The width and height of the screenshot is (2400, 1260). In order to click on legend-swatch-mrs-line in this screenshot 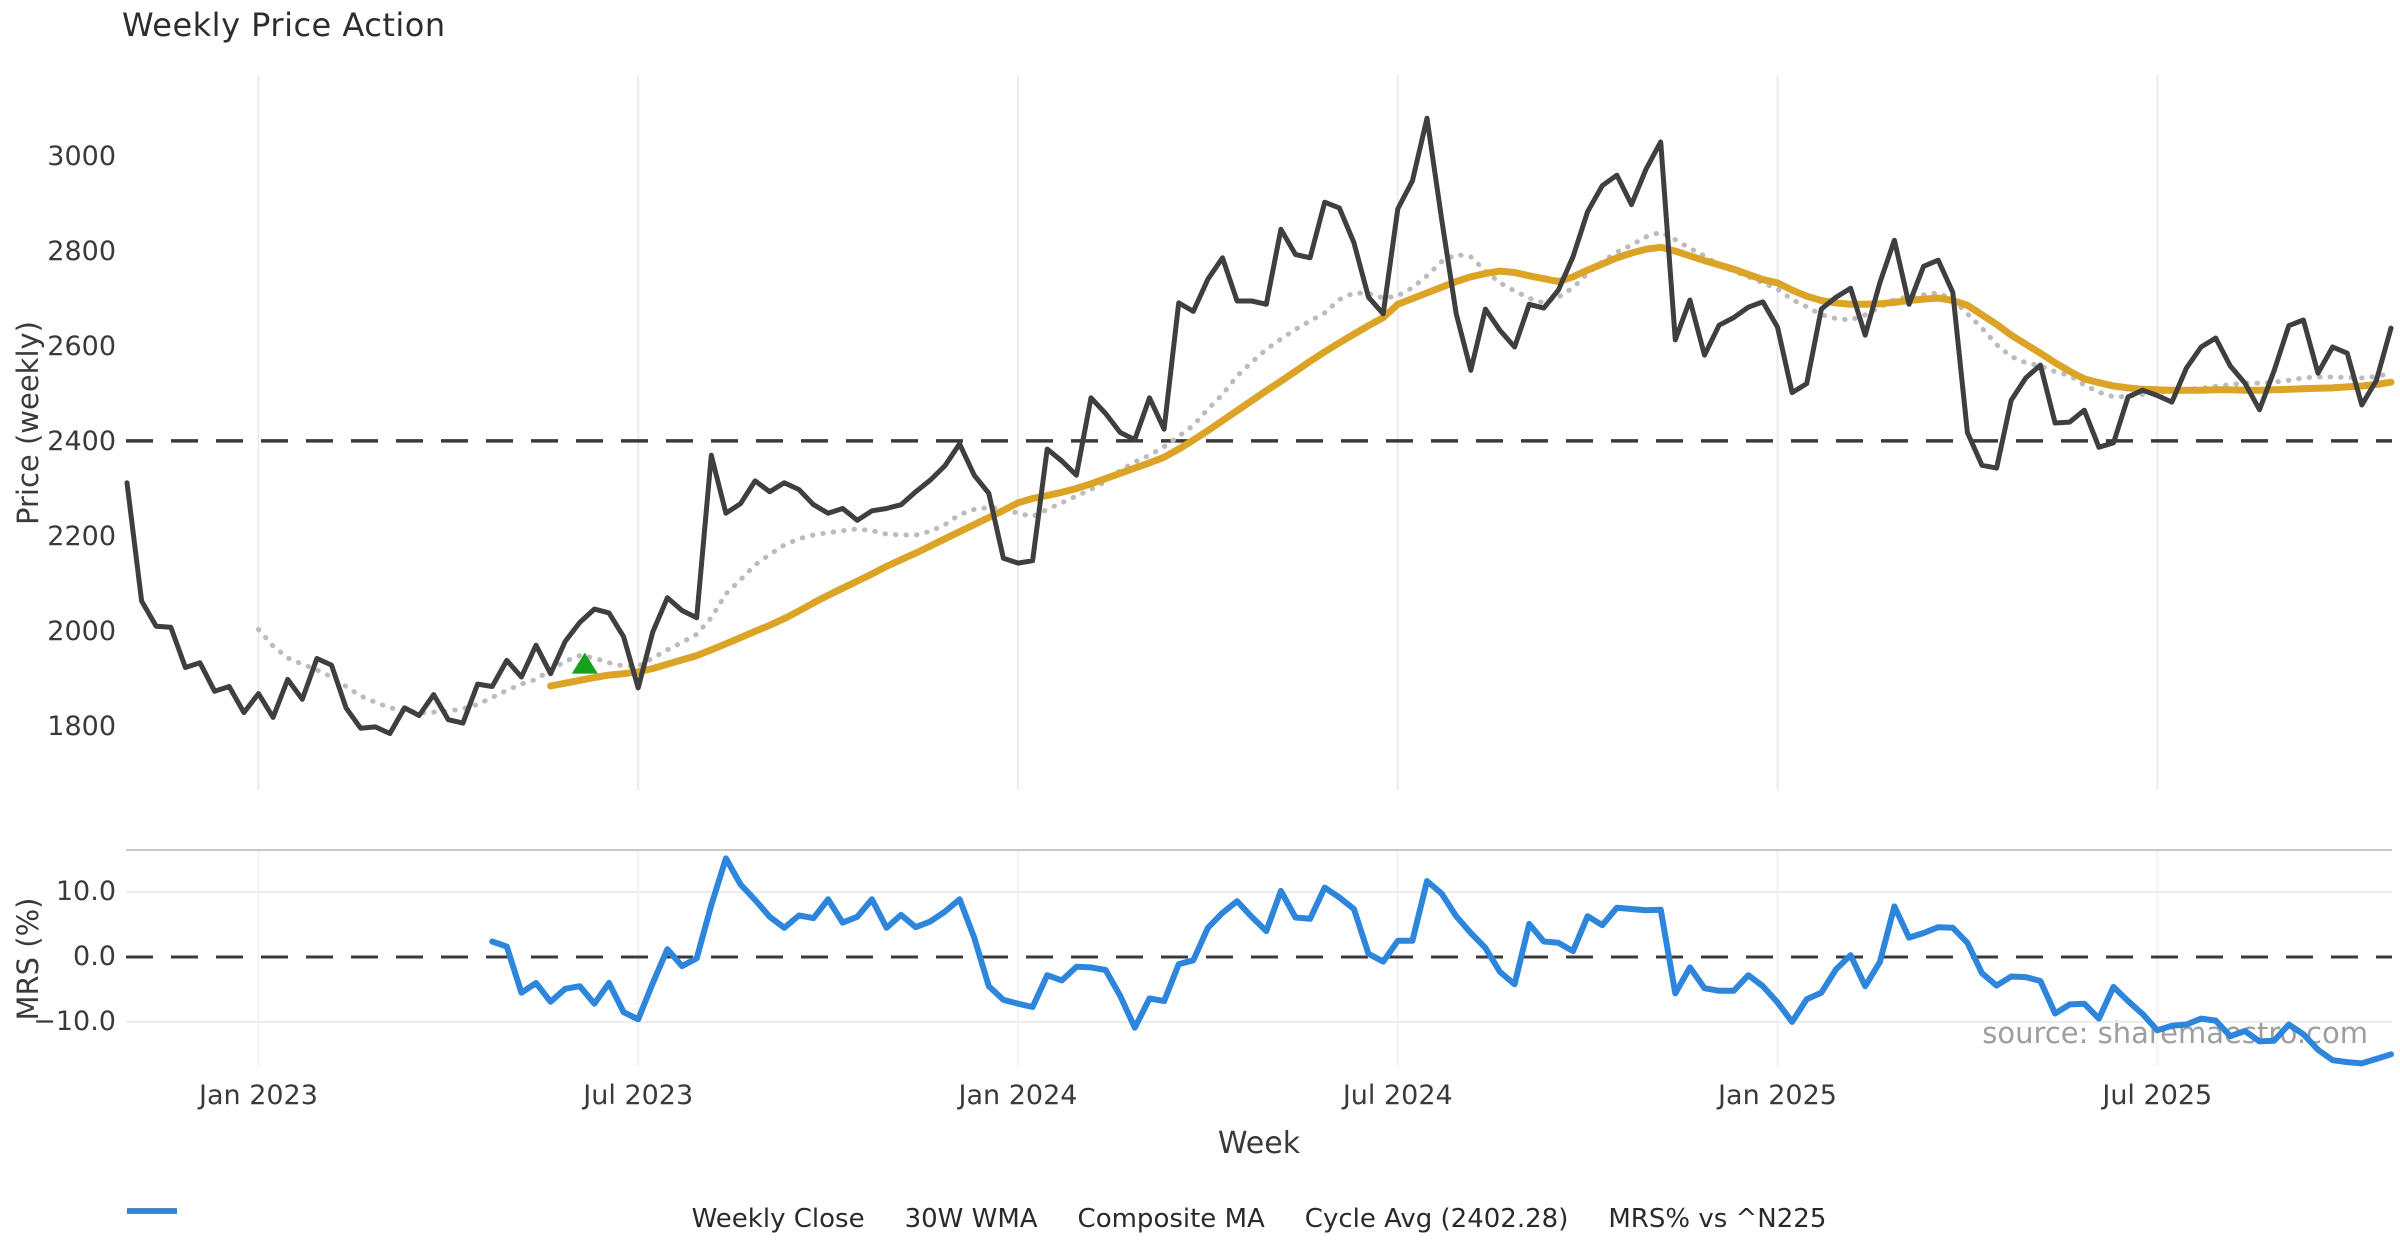, I will do `click(152, 1211)`.